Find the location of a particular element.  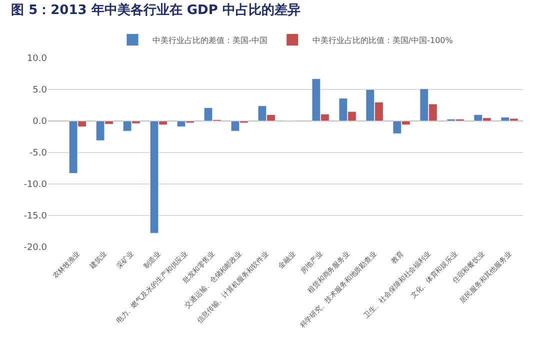

y-tick-label: -10.0 is located at coordinates (36, 185).